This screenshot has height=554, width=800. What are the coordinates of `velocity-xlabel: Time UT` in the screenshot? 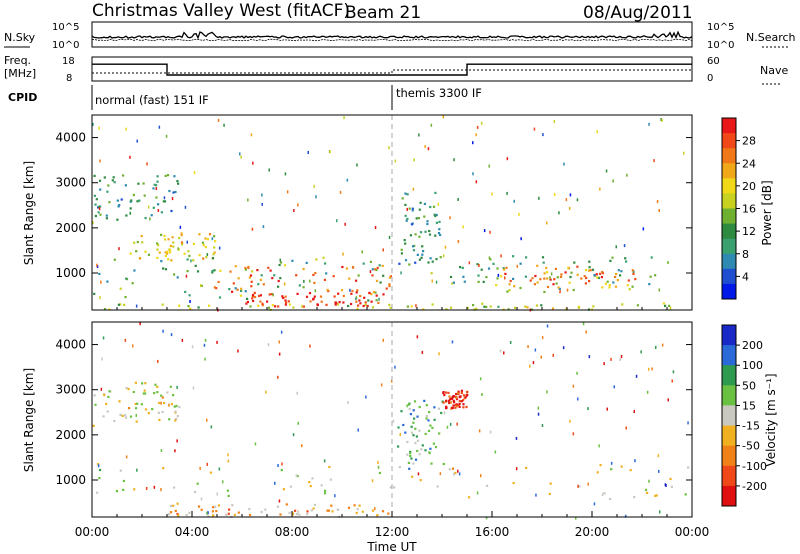 It's located at (391, 547).